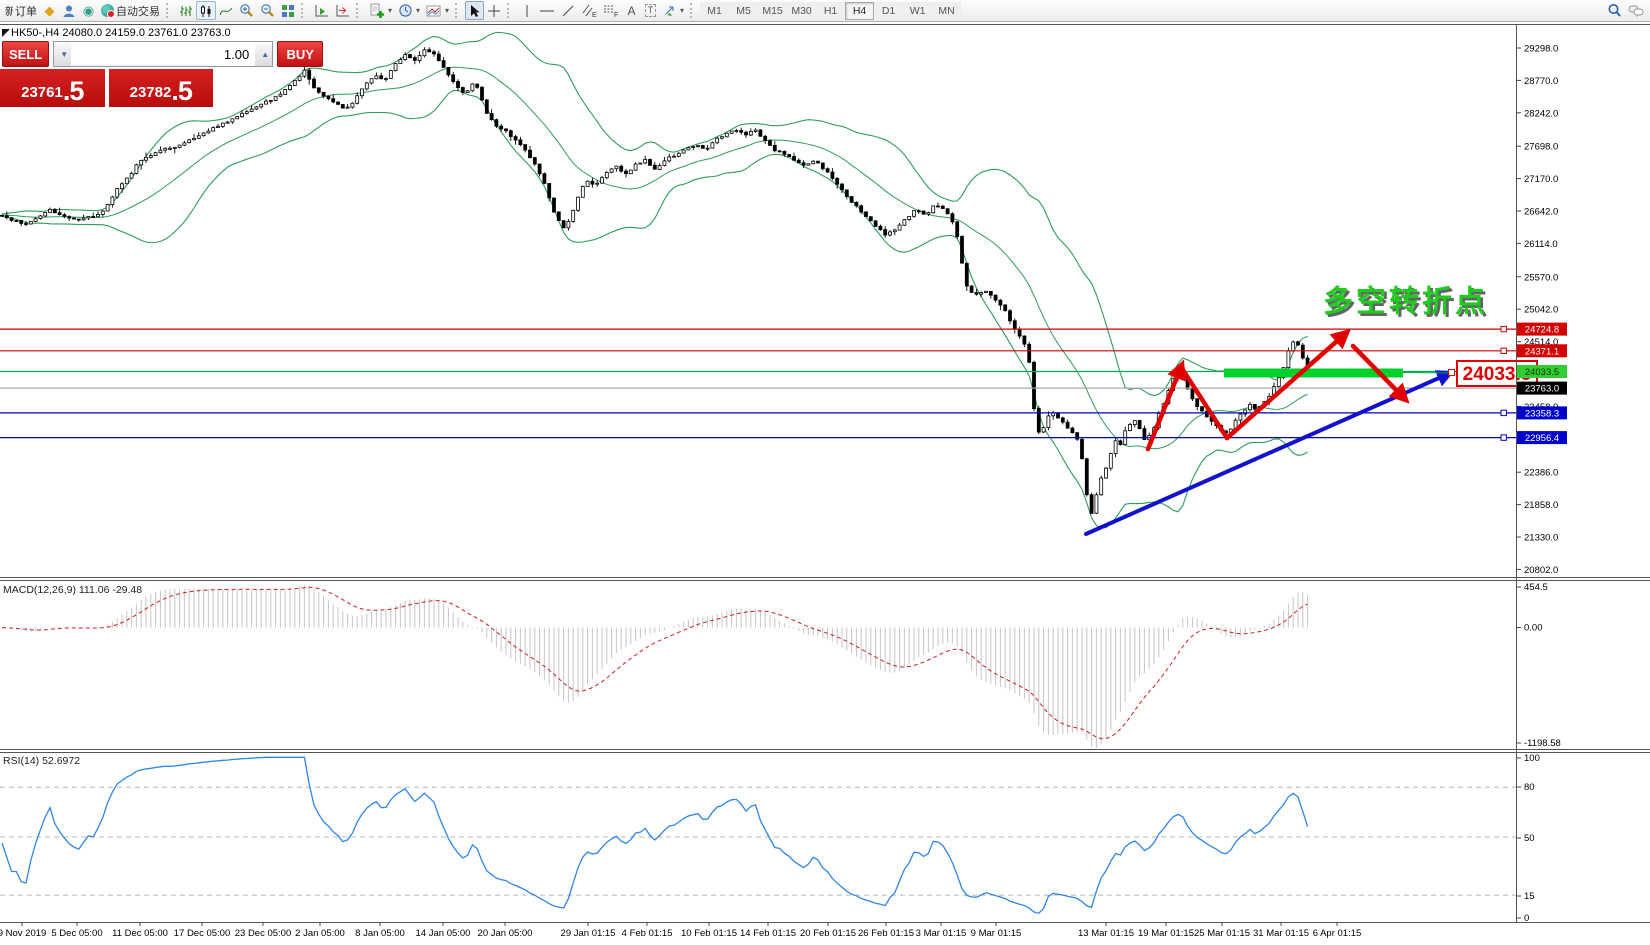  I want to click on chat-bubbles-icon, so click(1636, 11).